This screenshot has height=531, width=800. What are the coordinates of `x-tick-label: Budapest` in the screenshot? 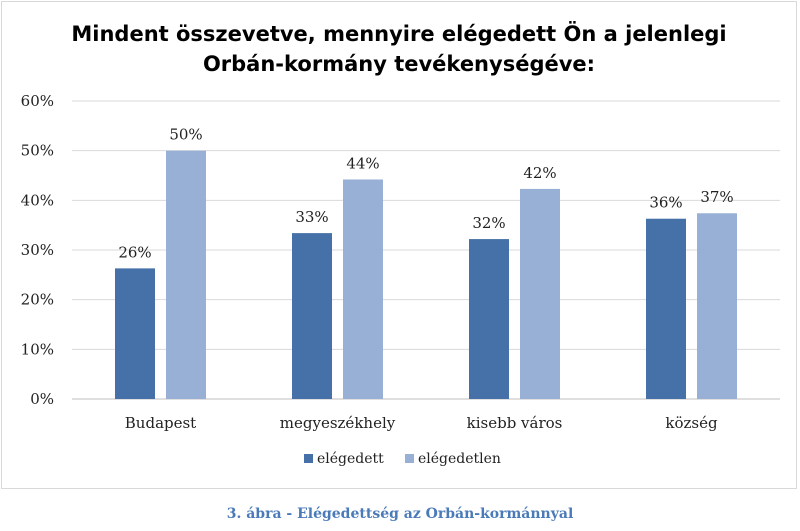 It's located at (160, 423).